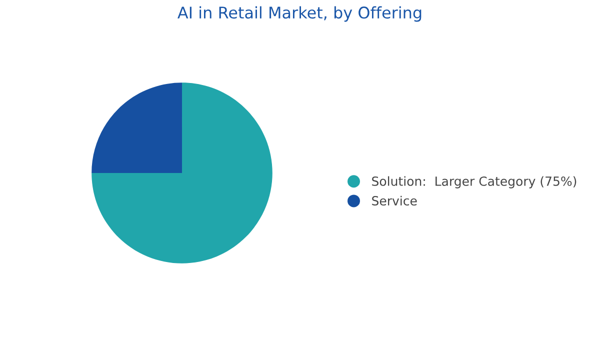 The height and width of the screenshot is (337, 600). I want to click on pie-slice, so click(137, 127).